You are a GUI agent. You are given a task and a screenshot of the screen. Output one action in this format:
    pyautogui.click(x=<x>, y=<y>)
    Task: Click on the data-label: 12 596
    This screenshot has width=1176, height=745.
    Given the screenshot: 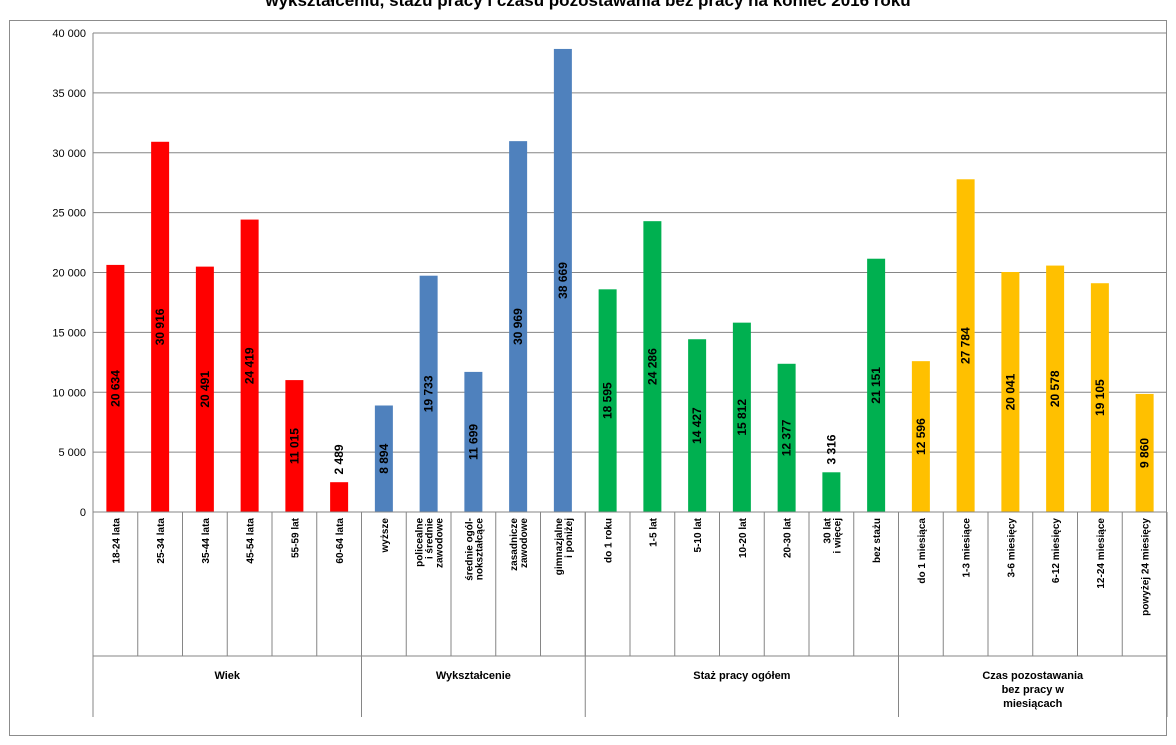 What is the action you would take?
    pyautogui.click(x=921, y=436)
    